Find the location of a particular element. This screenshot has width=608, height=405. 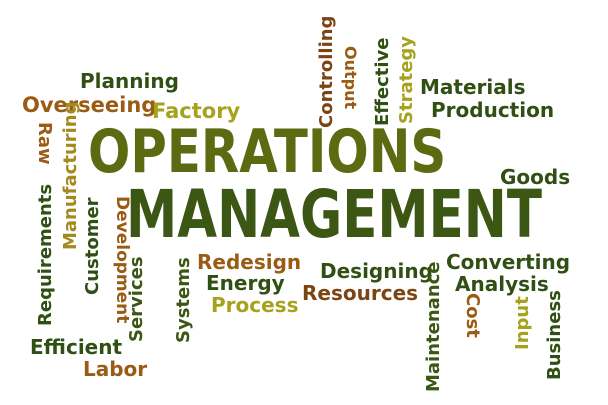

word-output: Output is located at coordinates (350, 78).